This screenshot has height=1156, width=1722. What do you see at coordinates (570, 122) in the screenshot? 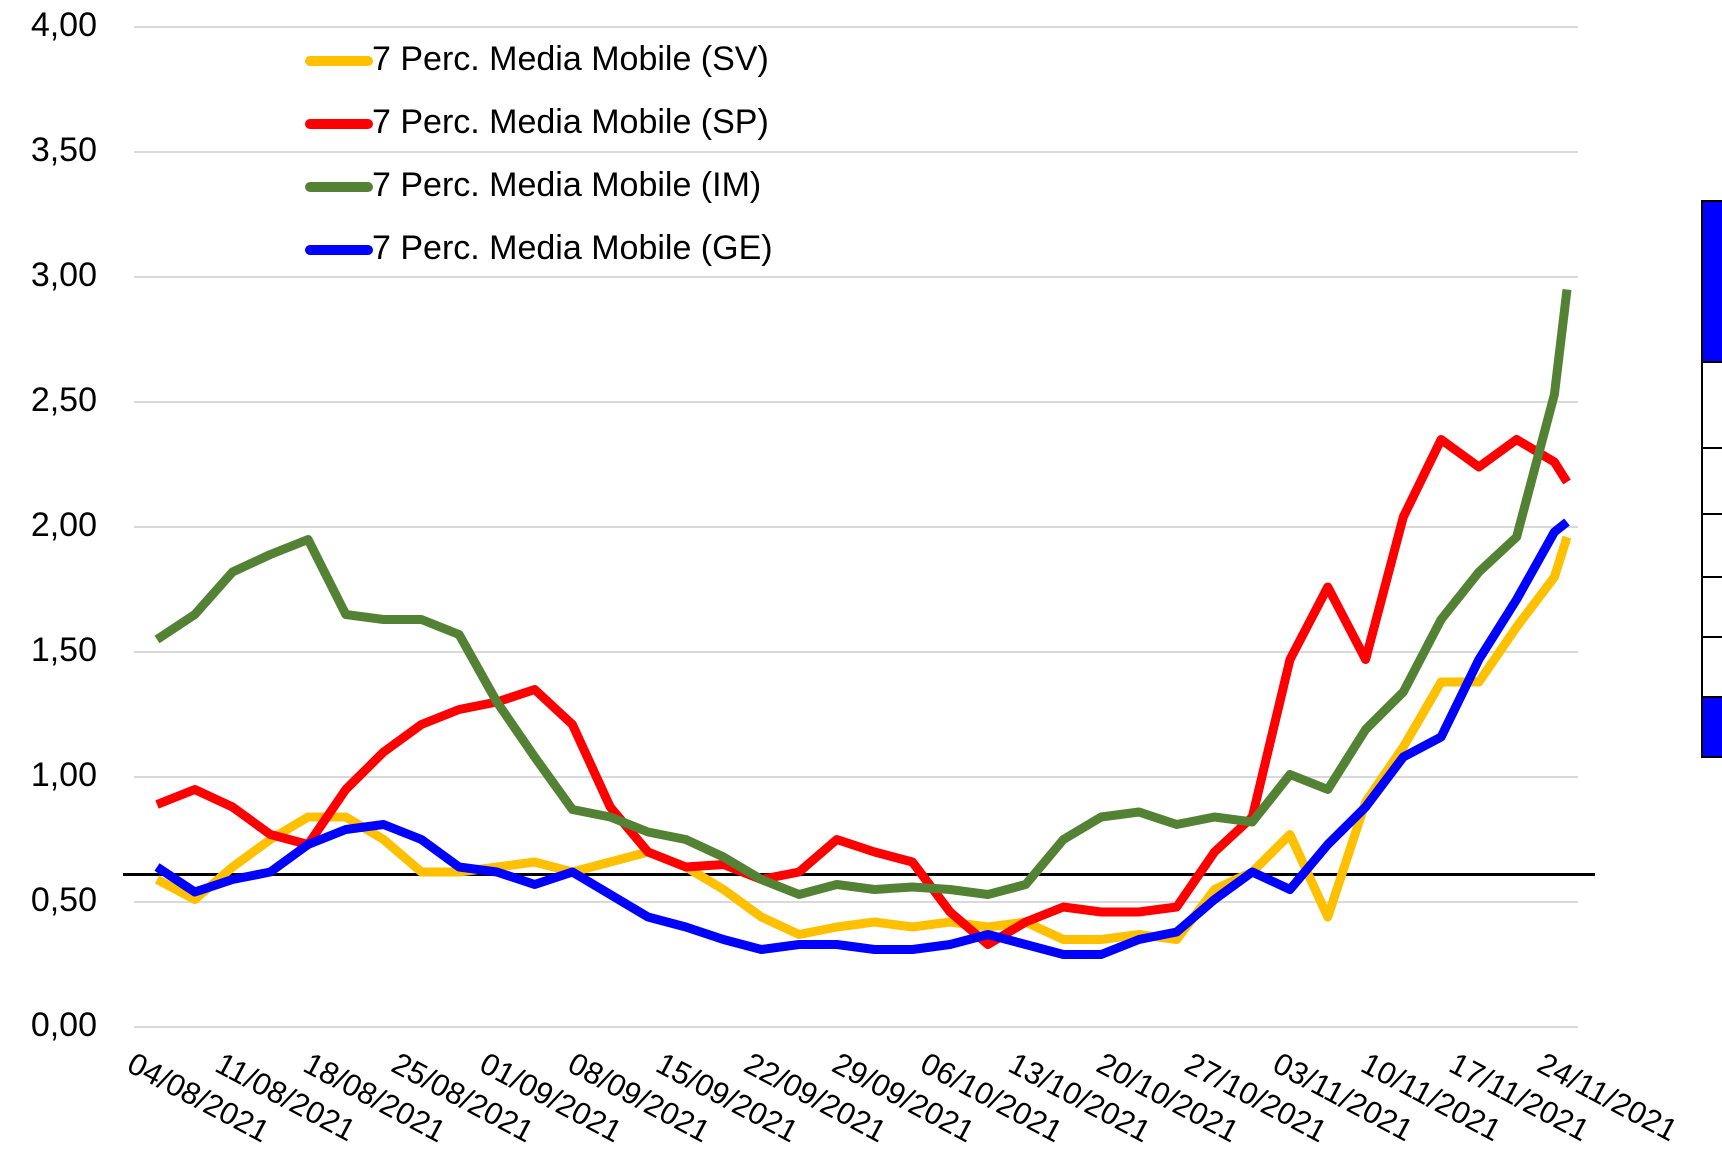
I see `legend-label: 7 Perc. Media Mobile (SP)` at bounding box center [570, 122].